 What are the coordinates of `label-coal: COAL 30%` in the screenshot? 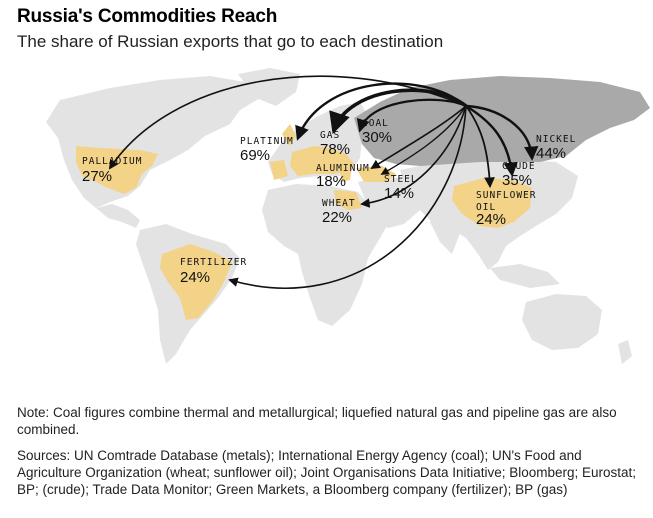 It's located at (377, 132).